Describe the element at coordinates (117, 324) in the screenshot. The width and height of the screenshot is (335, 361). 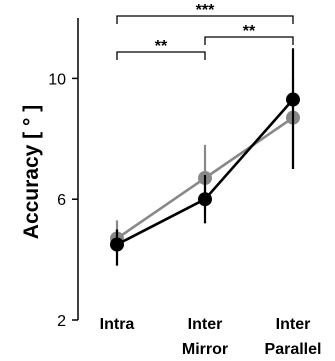
I see `x-category-label: Intra` at that location.